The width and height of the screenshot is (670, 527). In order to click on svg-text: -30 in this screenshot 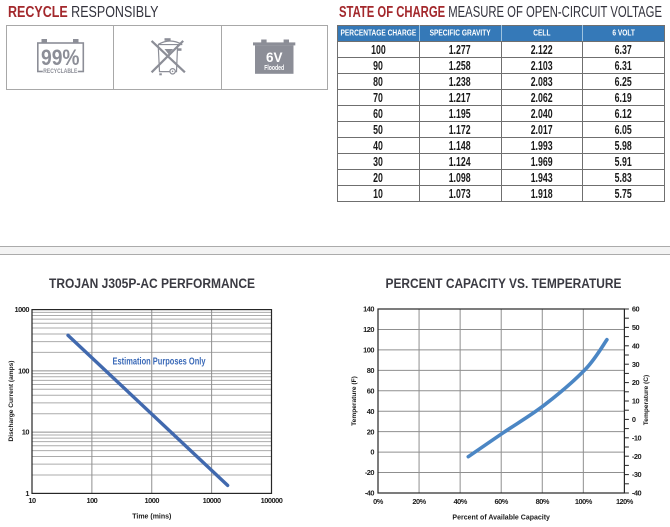, I will do `click(637, 474)`.